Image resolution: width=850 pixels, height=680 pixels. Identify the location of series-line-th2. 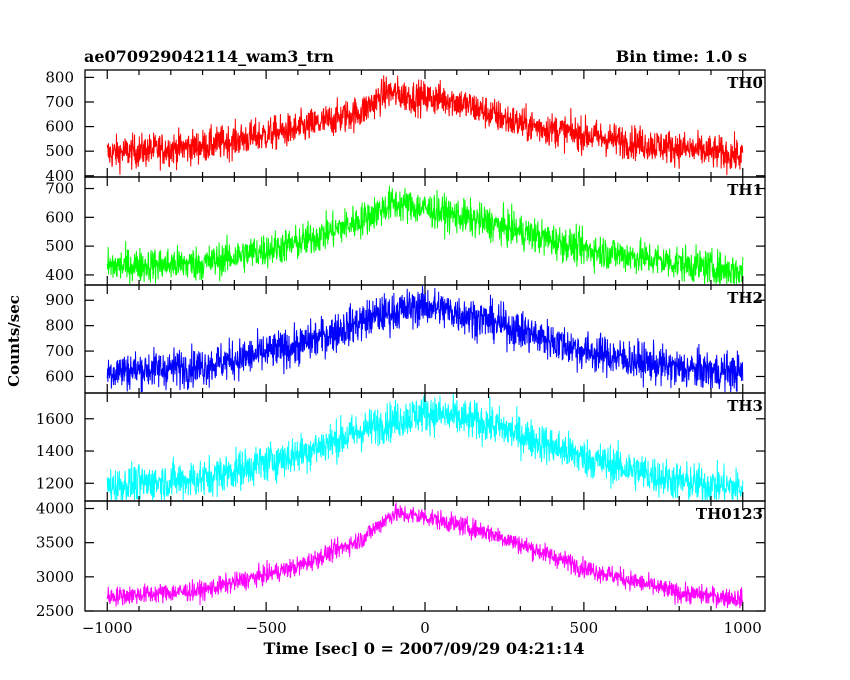
(425, 339).